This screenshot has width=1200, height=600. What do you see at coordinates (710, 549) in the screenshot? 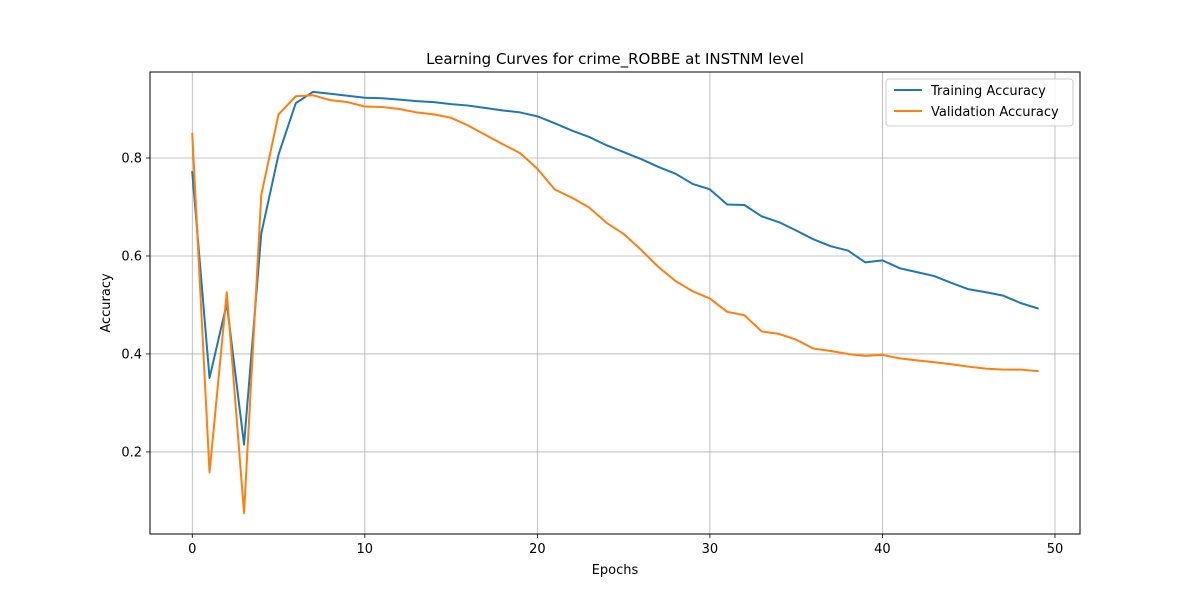
I see `x-tick-label: 30` at bounding box center [710, 549].